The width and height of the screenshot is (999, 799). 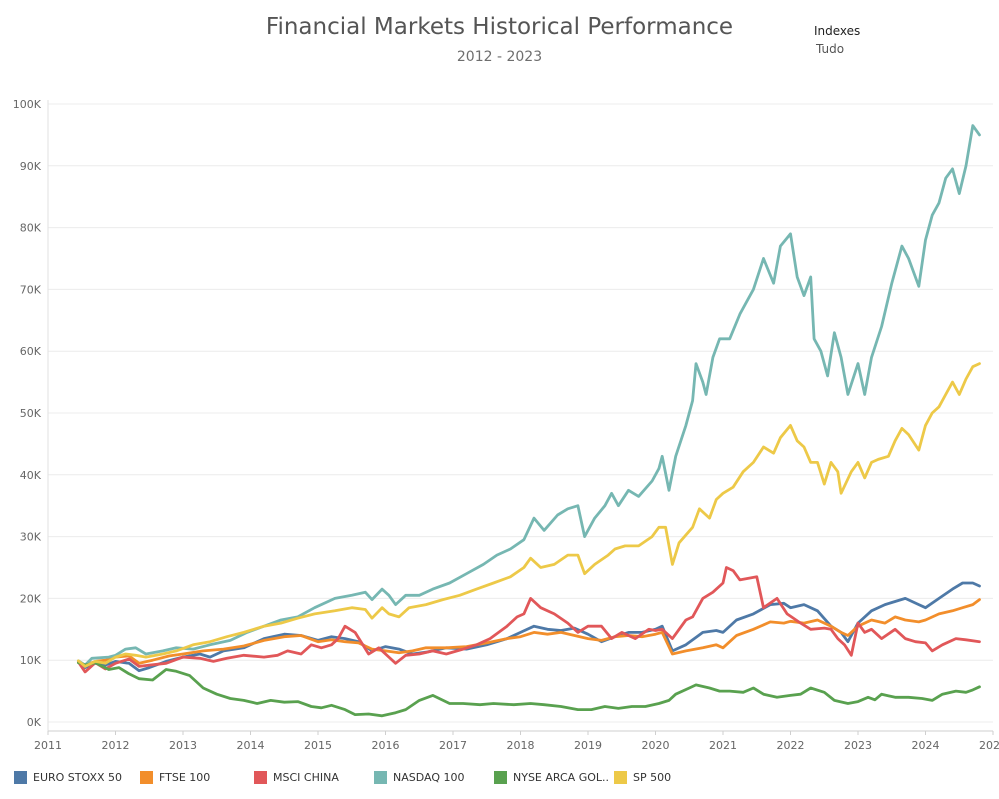 What do you see at coordinates (837, 40) in the screenshot?
I see `index-filter: Indexes Tudo` at bounding box center [837, 40].